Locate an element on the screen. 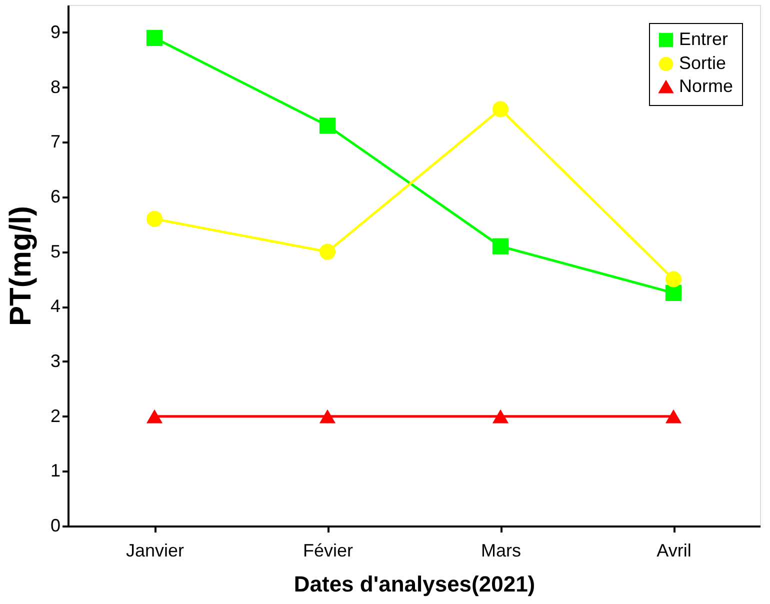 This screenshot has height=604, width=770. legend-label: Entrer is located at coordinates (703, 39).